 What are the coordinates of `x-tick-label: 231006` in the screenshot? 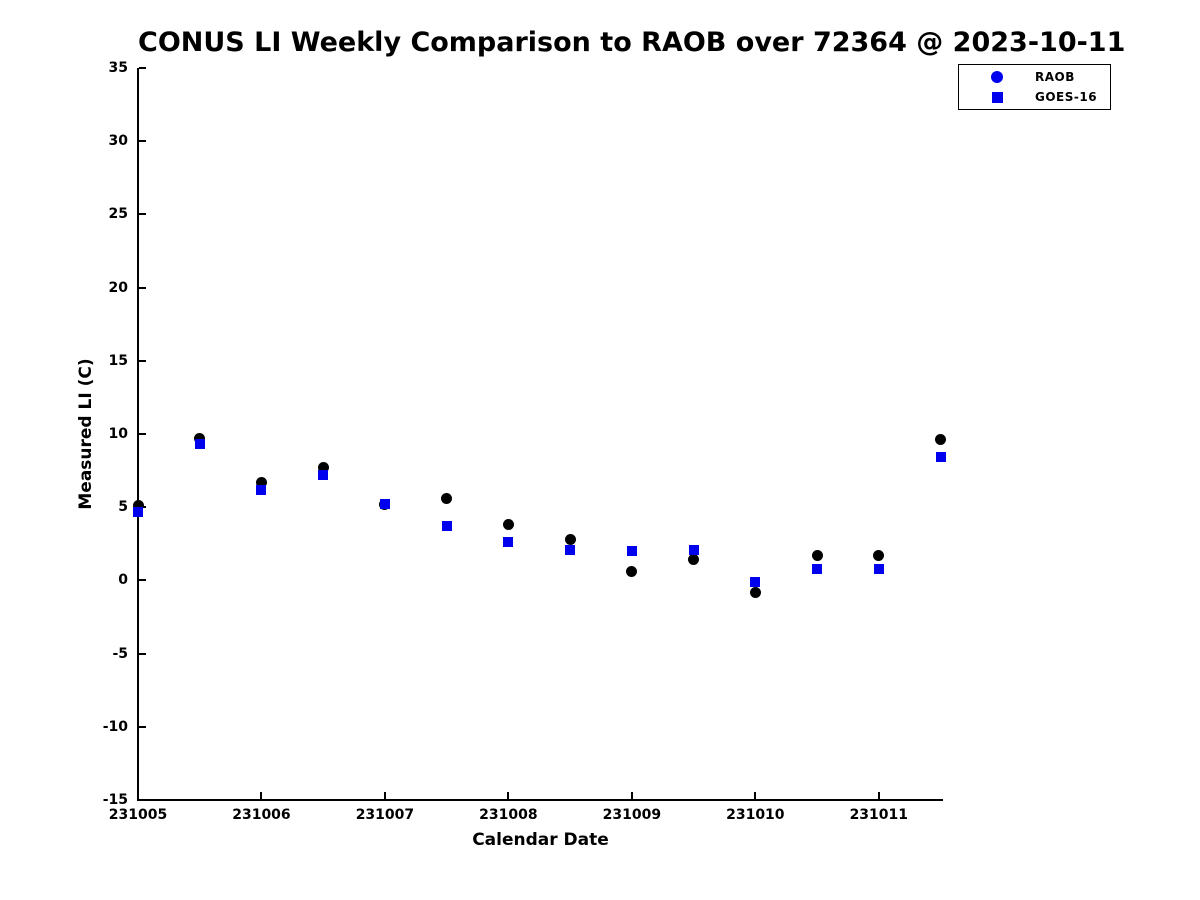 It's located at (261, 815).